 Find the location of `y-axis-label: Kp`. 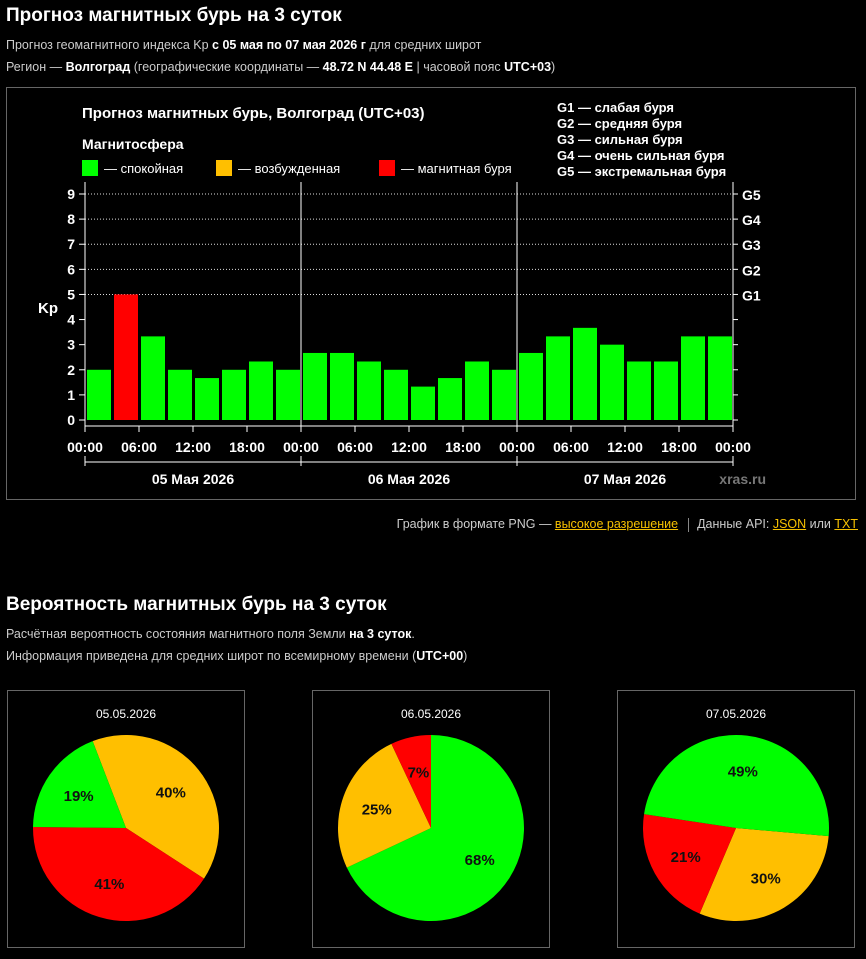

y-axis-label: Kp is located at coordinates (48, 308).